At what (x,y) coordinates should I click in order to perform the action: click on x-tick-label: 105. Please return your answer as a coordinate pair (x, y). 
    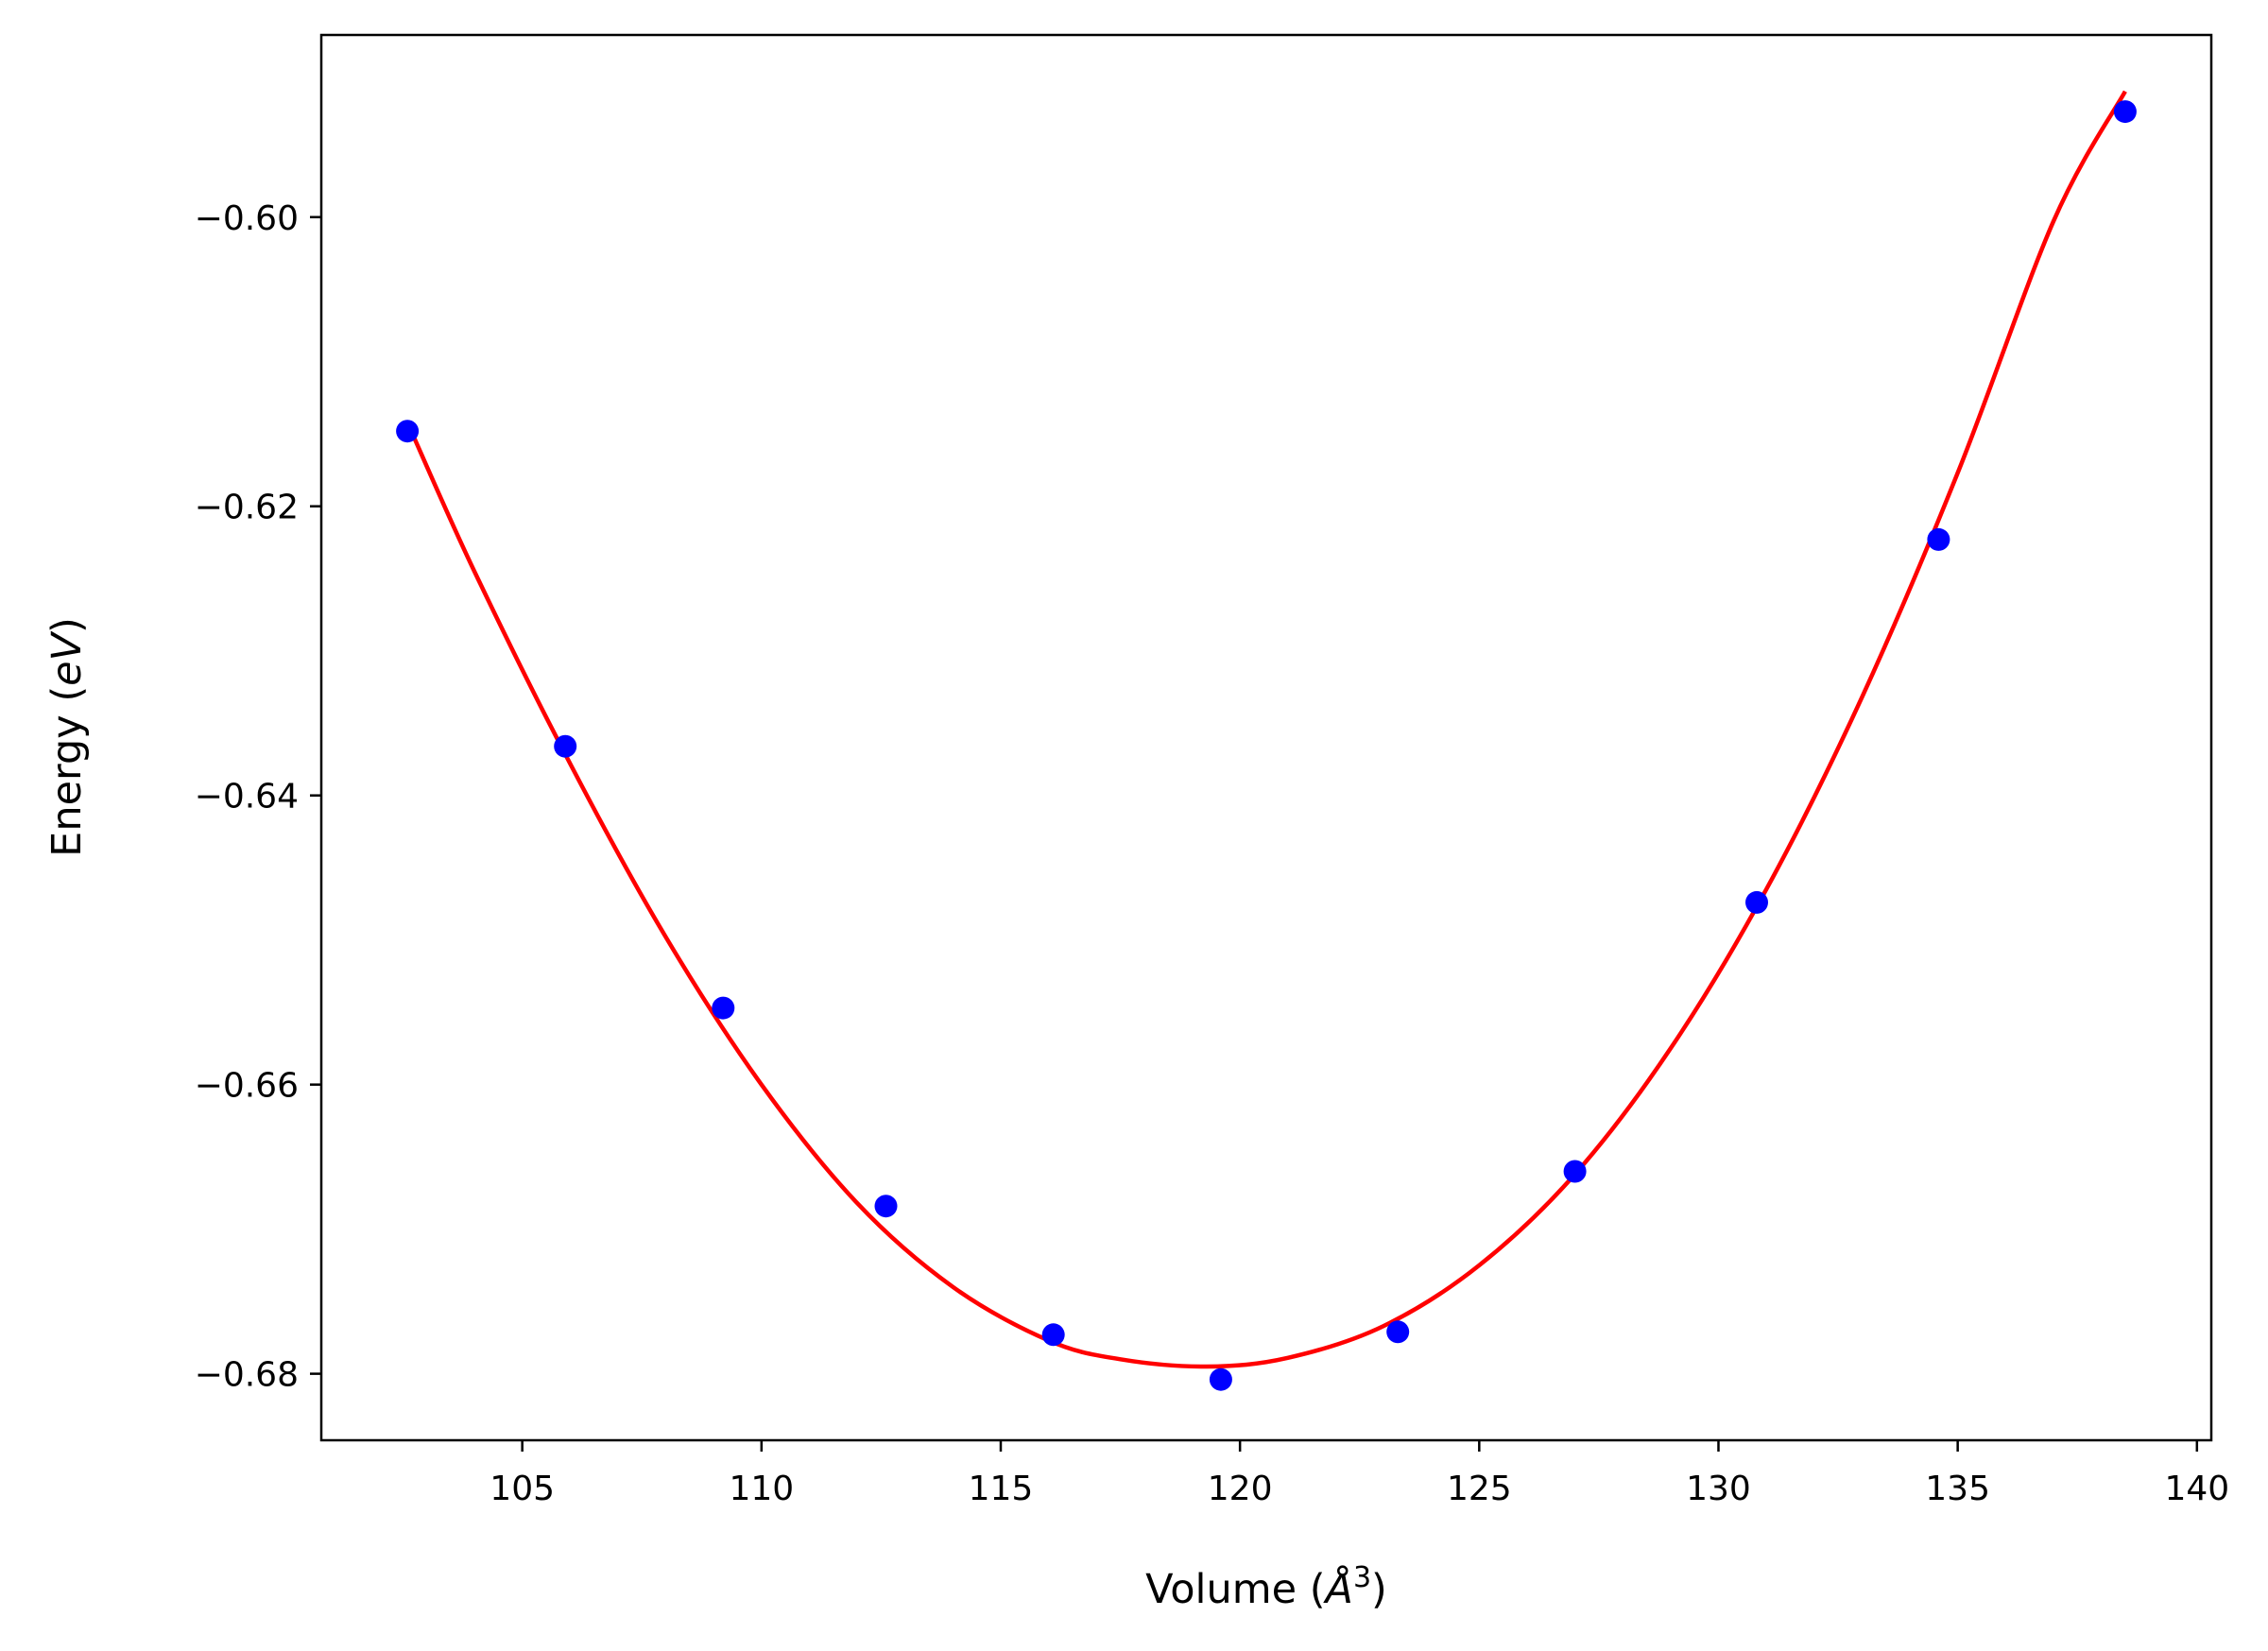
    Looking at the image, I should click on (522, 1489).